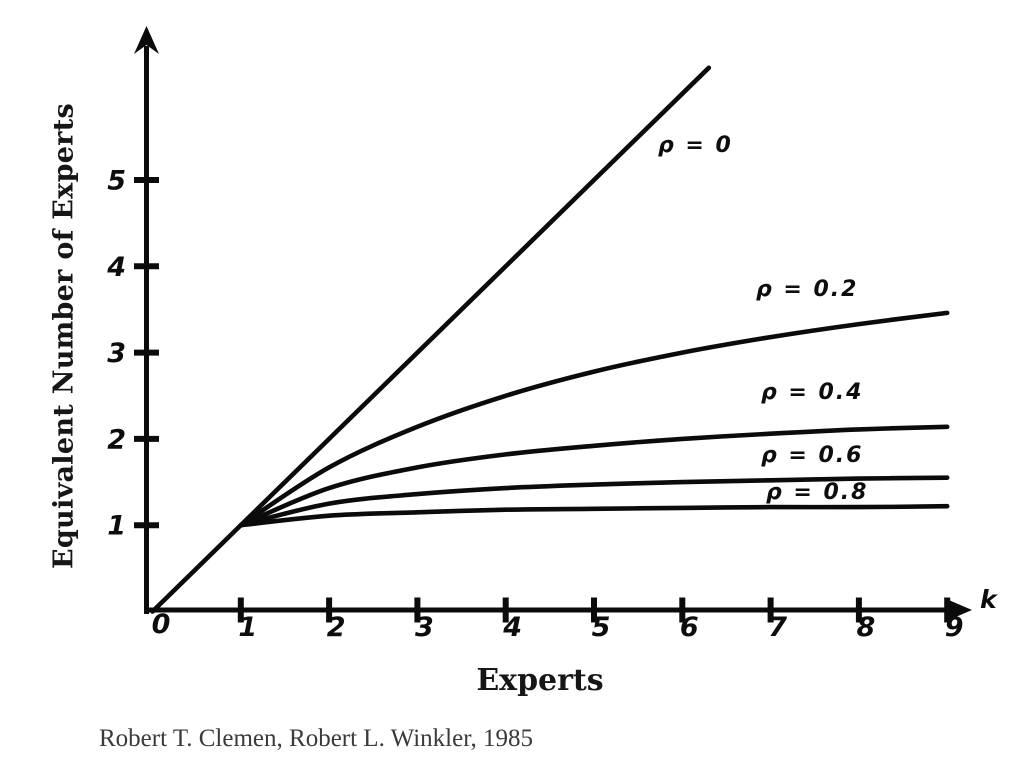 The image size is (1024, 780). Describe the element at coordinates (594, 515) in the screenshot. I see `curve-rho-0.8` at that location.